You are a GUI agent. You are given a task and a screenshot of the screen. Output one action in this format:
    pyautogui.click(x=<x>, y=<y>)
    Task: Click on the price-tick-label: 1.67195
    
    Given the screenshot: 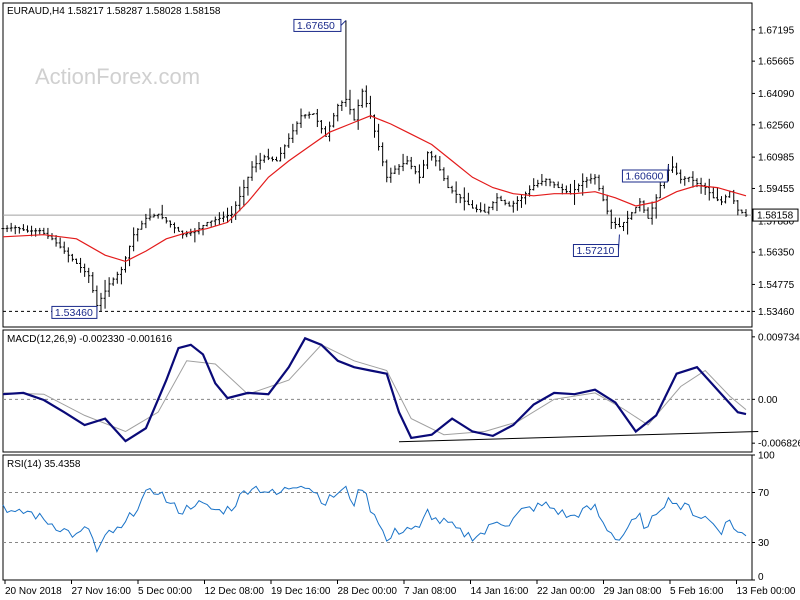 What is the action you would take?
    pyautogui.click(x=776, y=30)
    